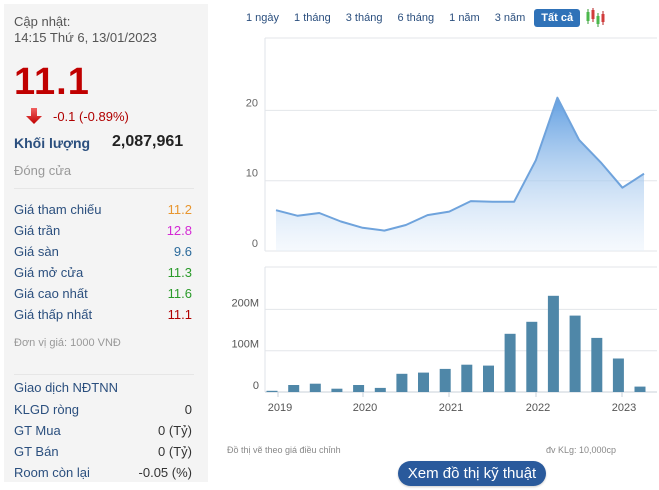 This screenshot has height=490, width=659. Describe the element at coordinates (103, 314) in the screenshot. I see `price-row-low: Giá thấp nhất 11.1` at that location.